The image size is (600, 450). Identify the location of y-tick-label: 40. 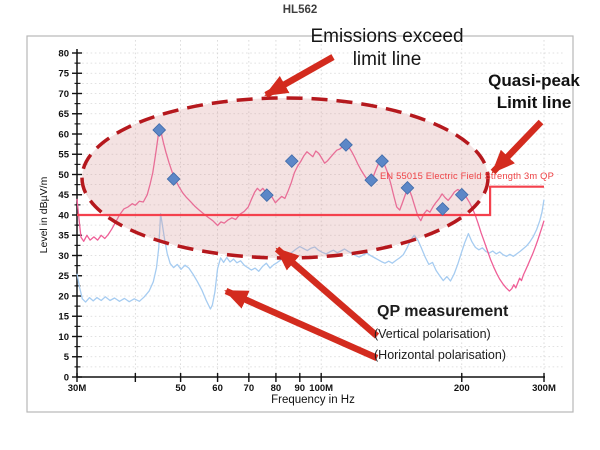
(63, 215).